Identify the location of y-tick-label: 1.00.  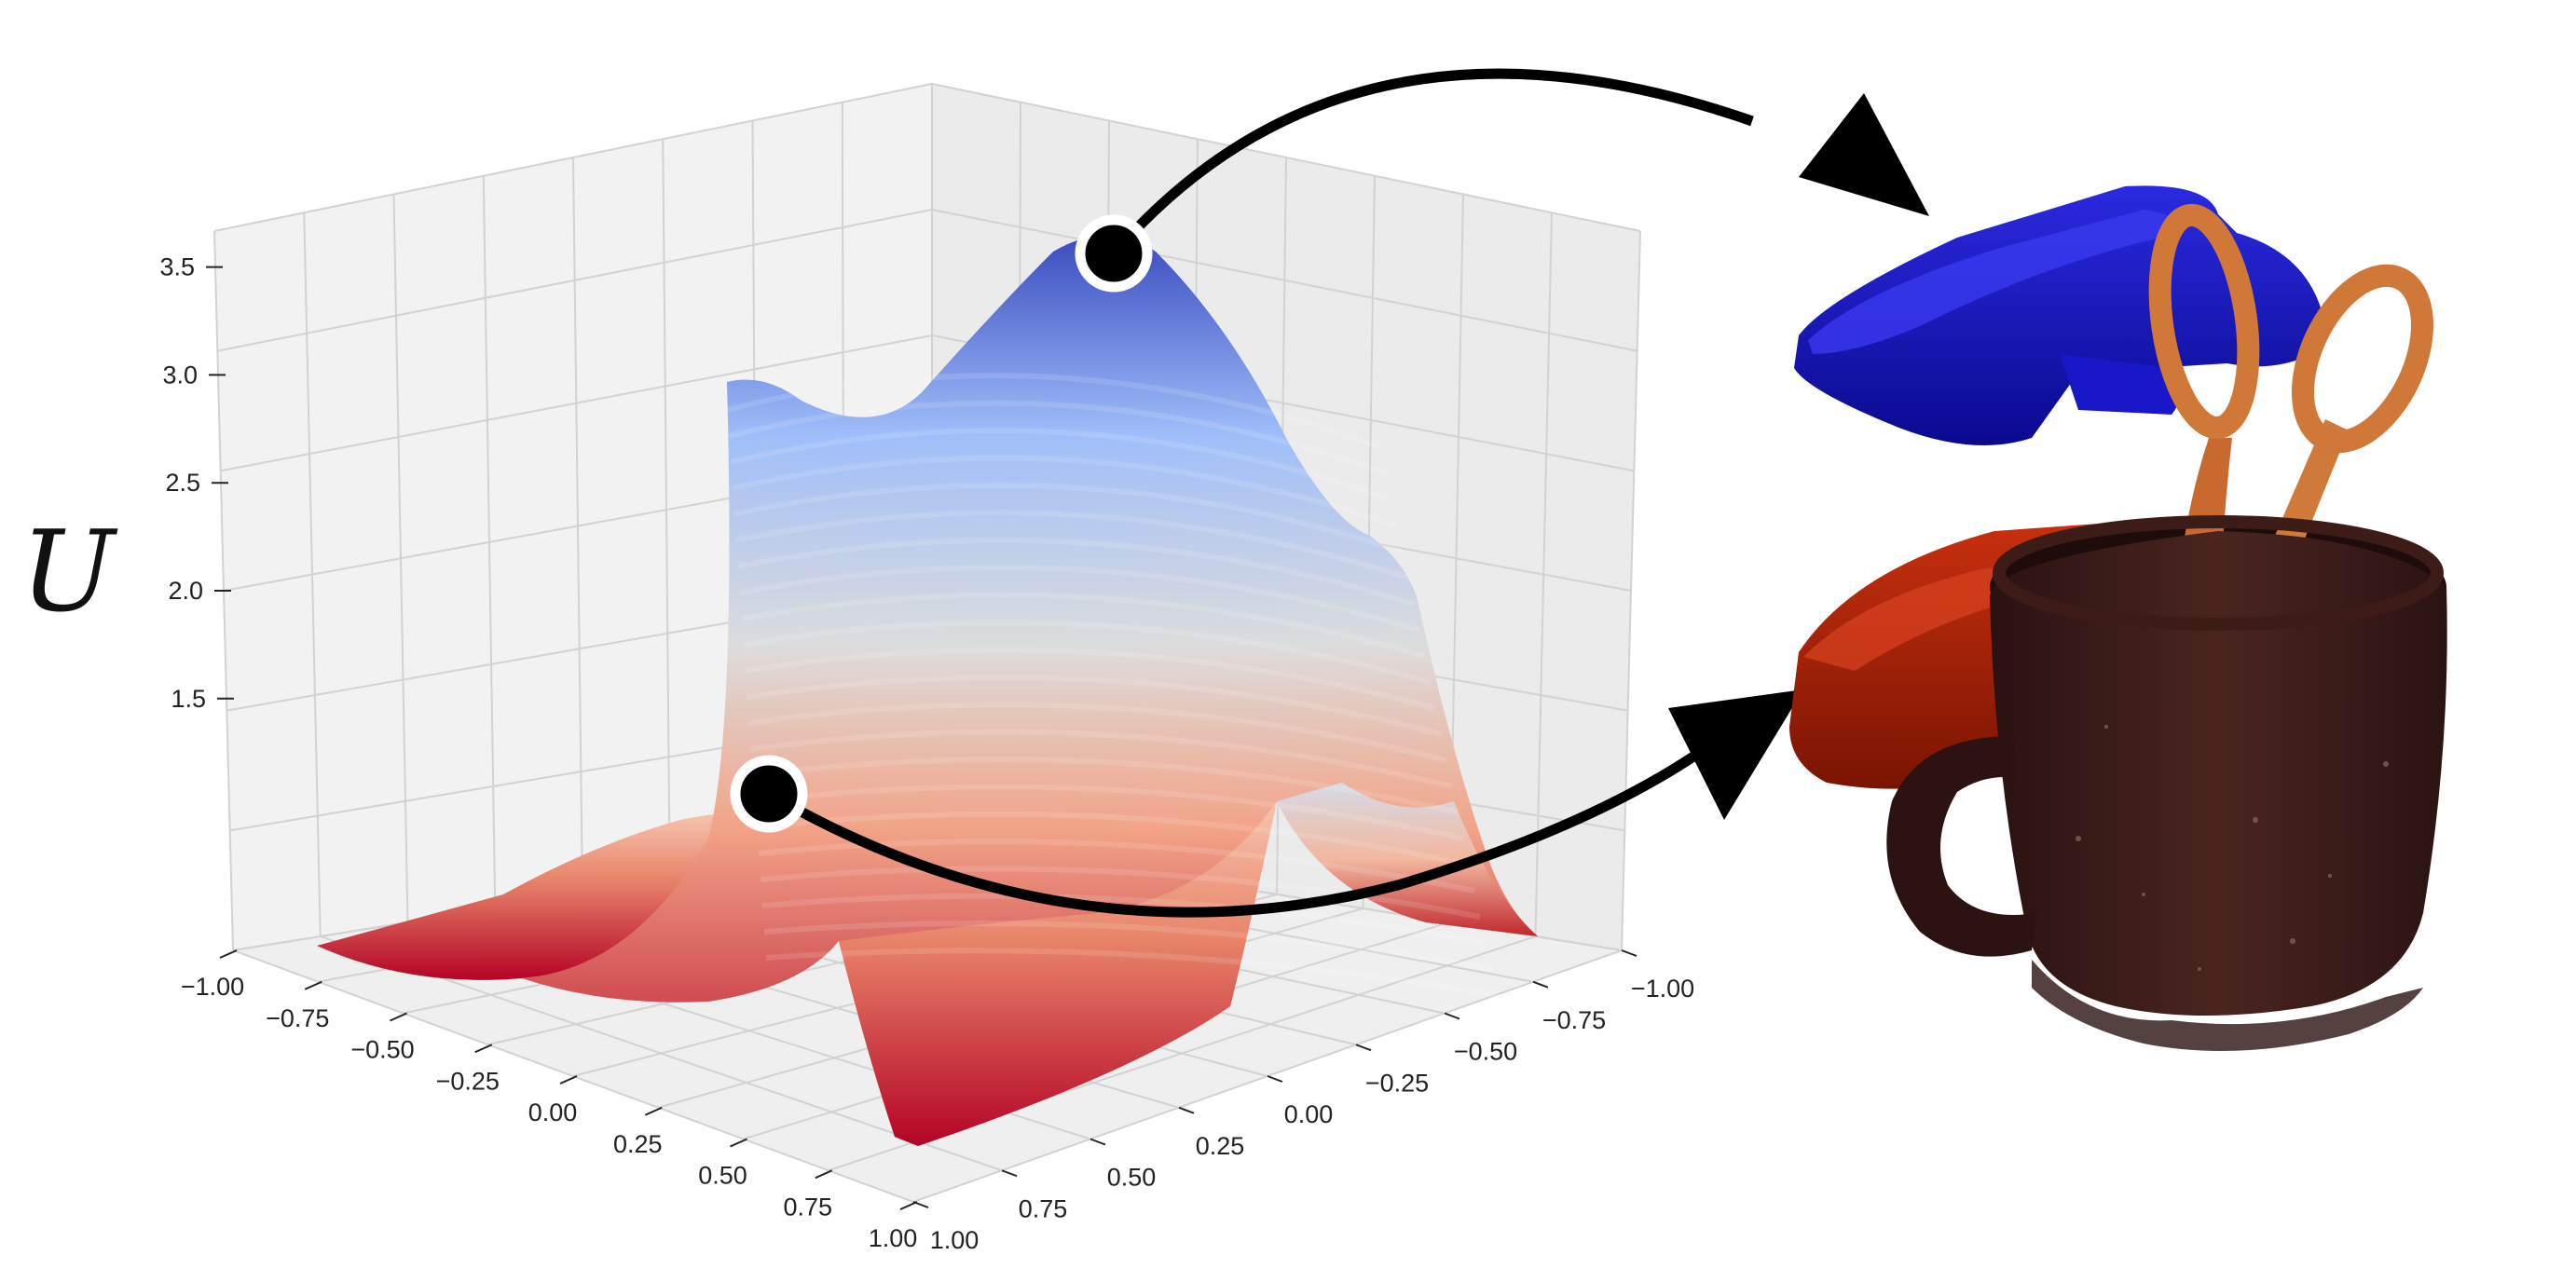
(955, 1240).